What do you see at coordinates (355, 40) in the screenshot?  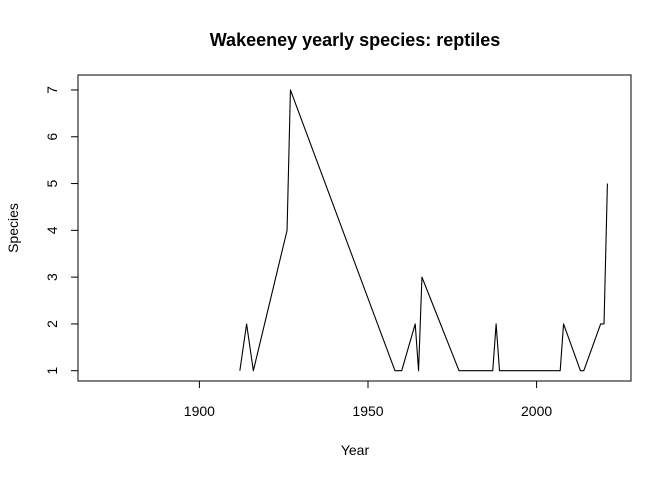 I see `chart-title: Wakeeney yearly species: reptiles` at bounding box center [355, 40].